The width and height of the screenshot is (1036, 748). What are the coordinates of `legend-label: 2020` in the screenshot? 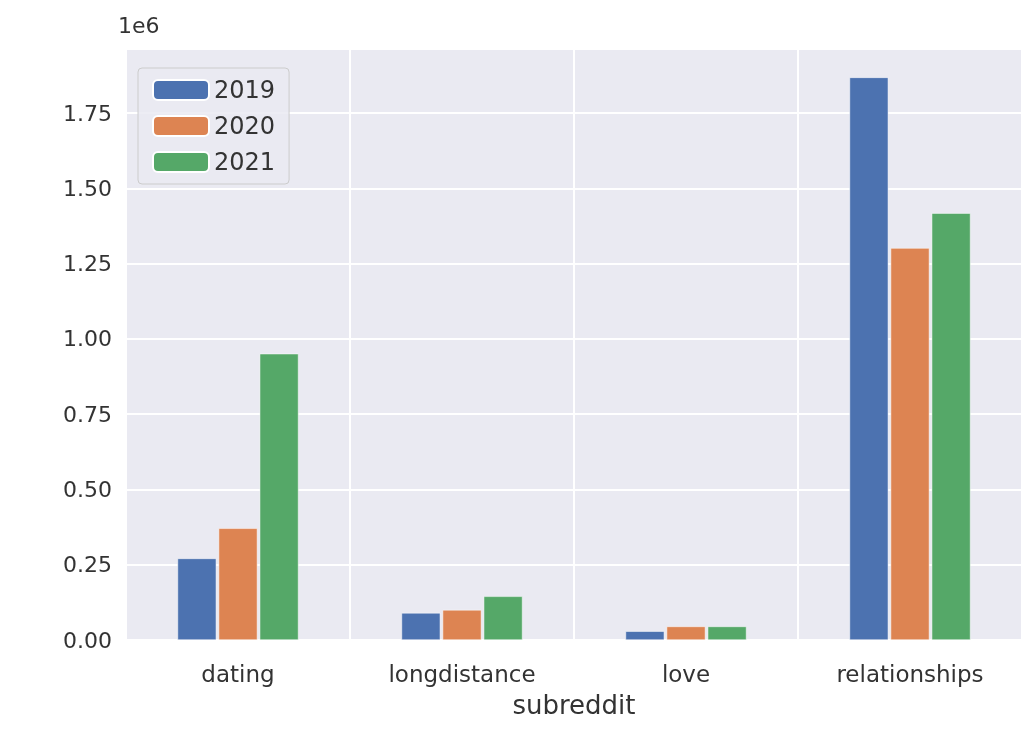 It's located at (245, 126).